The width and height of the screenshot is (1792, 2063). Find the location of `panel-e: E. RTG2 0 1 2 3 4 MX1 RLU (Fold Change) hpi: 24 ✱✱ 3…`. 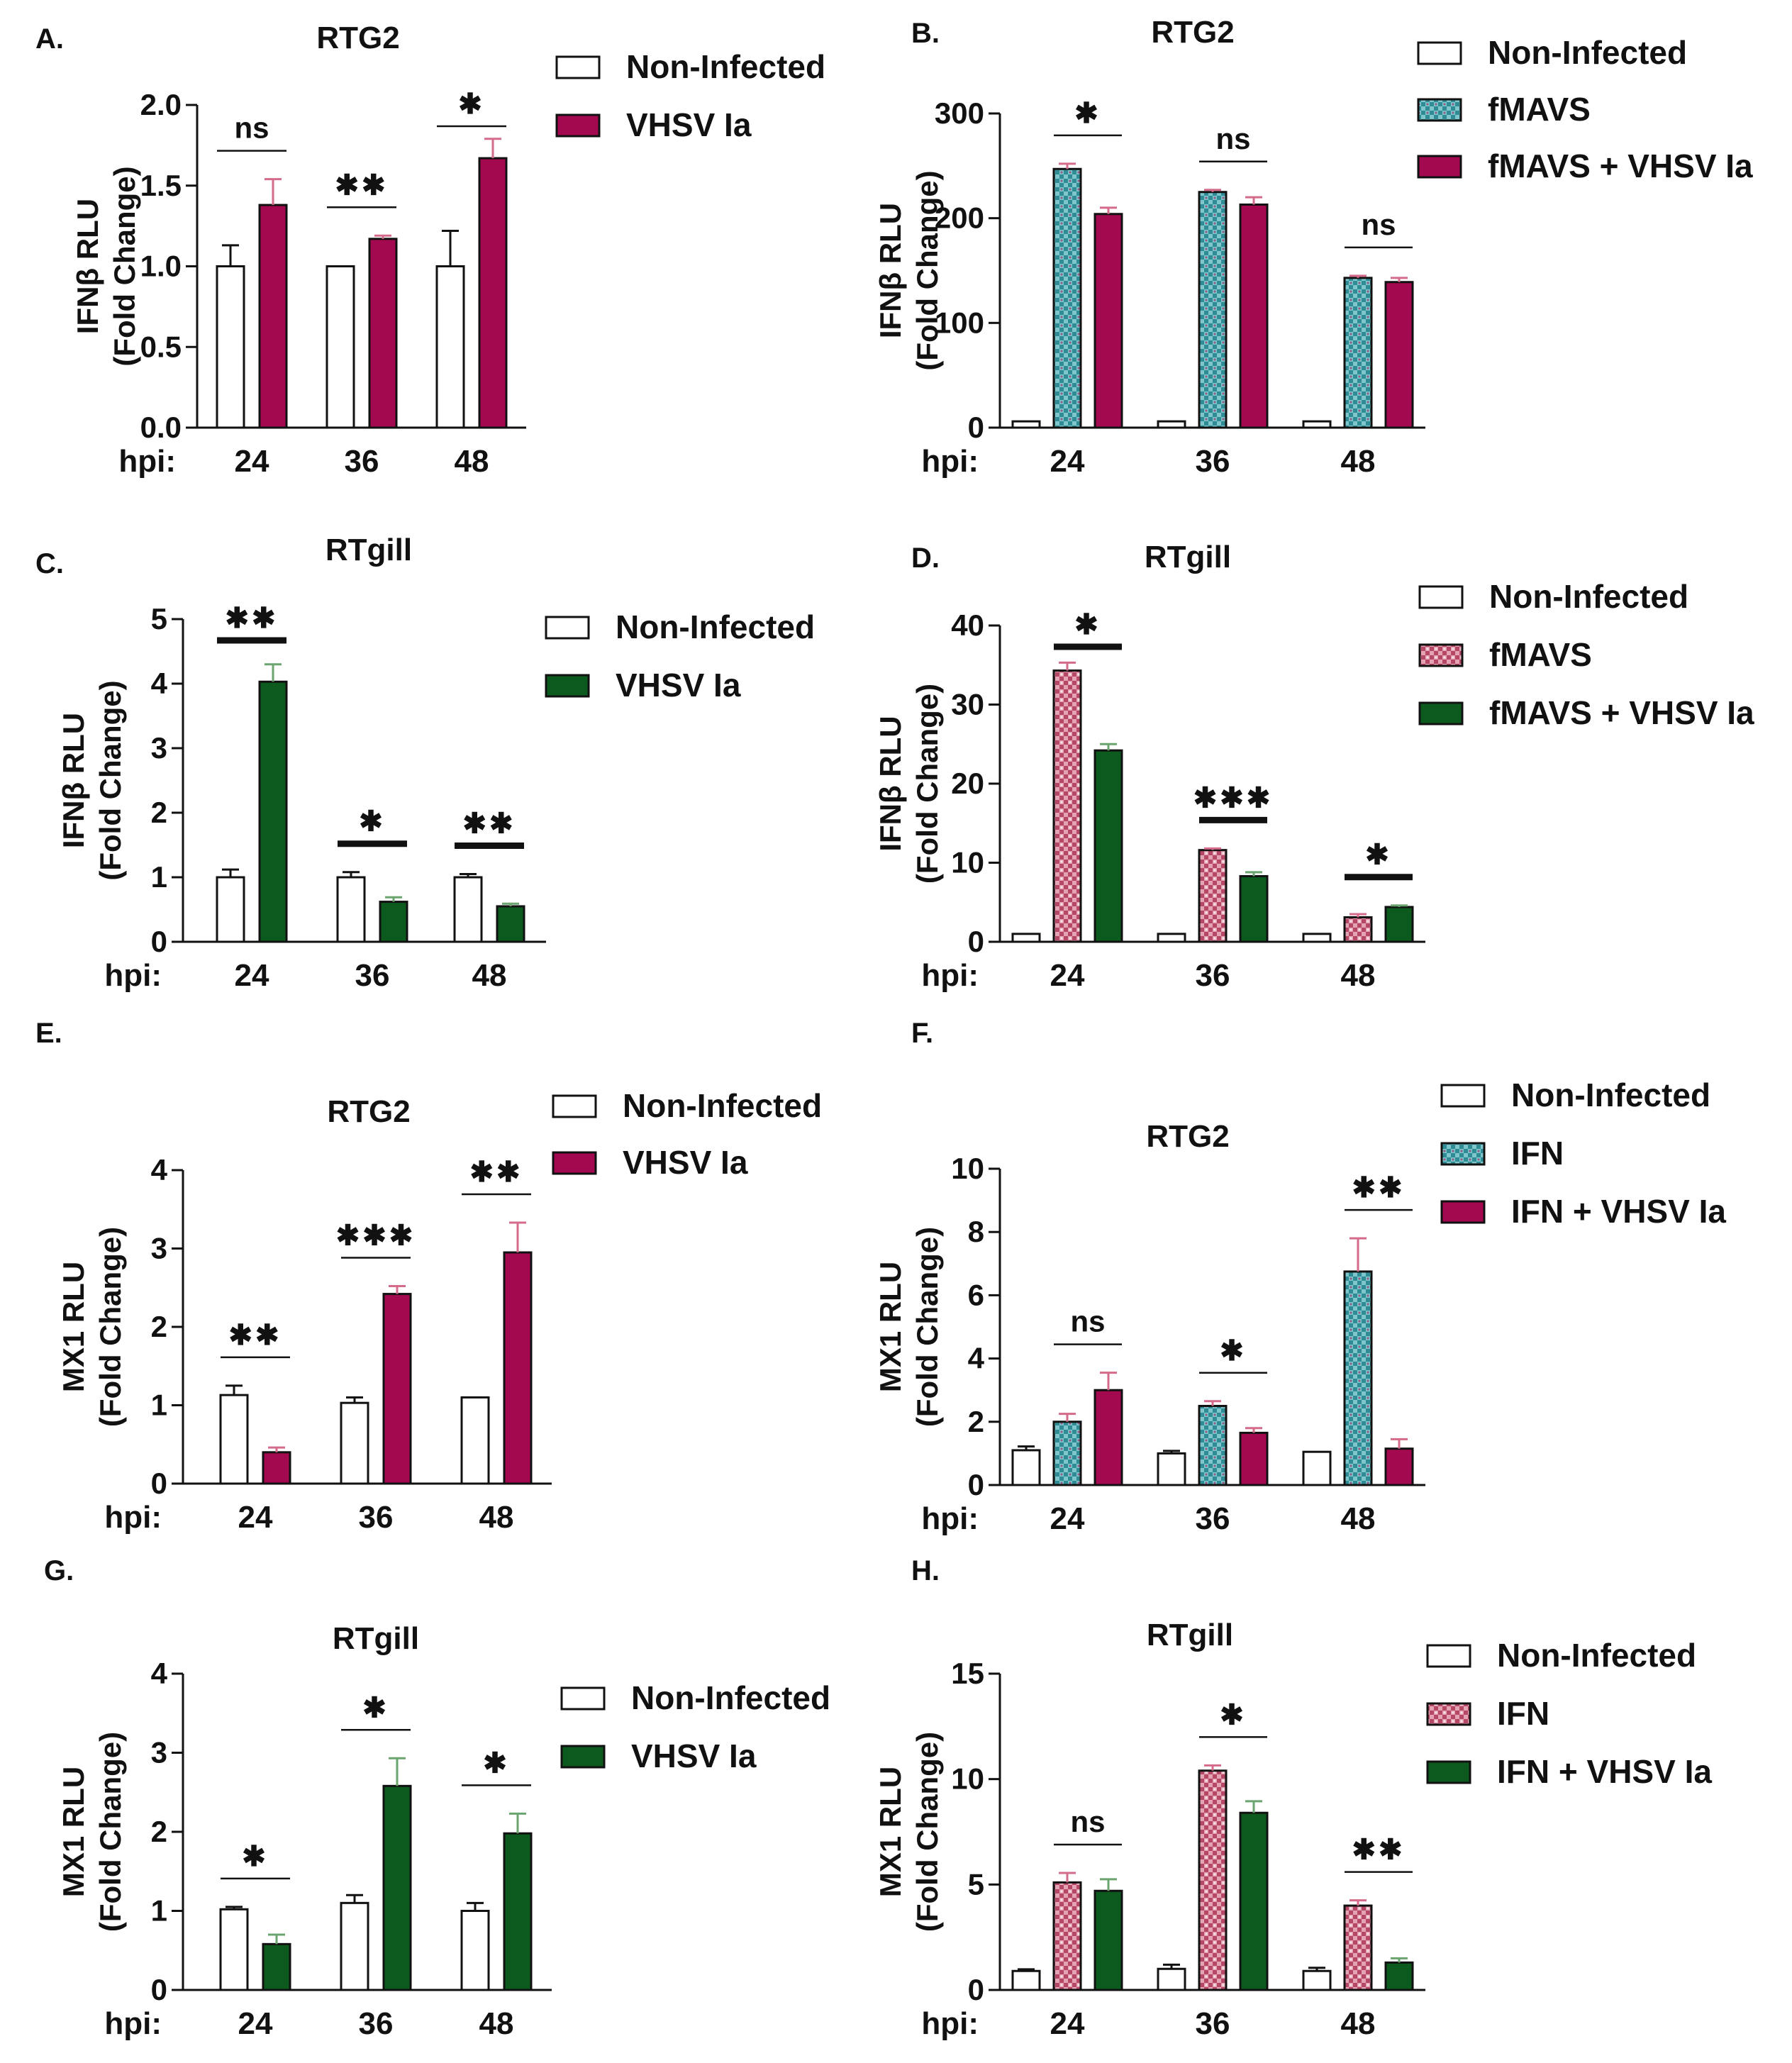

panel-e: E. RTG2 0 1 2 3 4 MX1 RLU (Fold Change) hpi: 24 ✱✱ 3… is located at coordinates (428, 1276).